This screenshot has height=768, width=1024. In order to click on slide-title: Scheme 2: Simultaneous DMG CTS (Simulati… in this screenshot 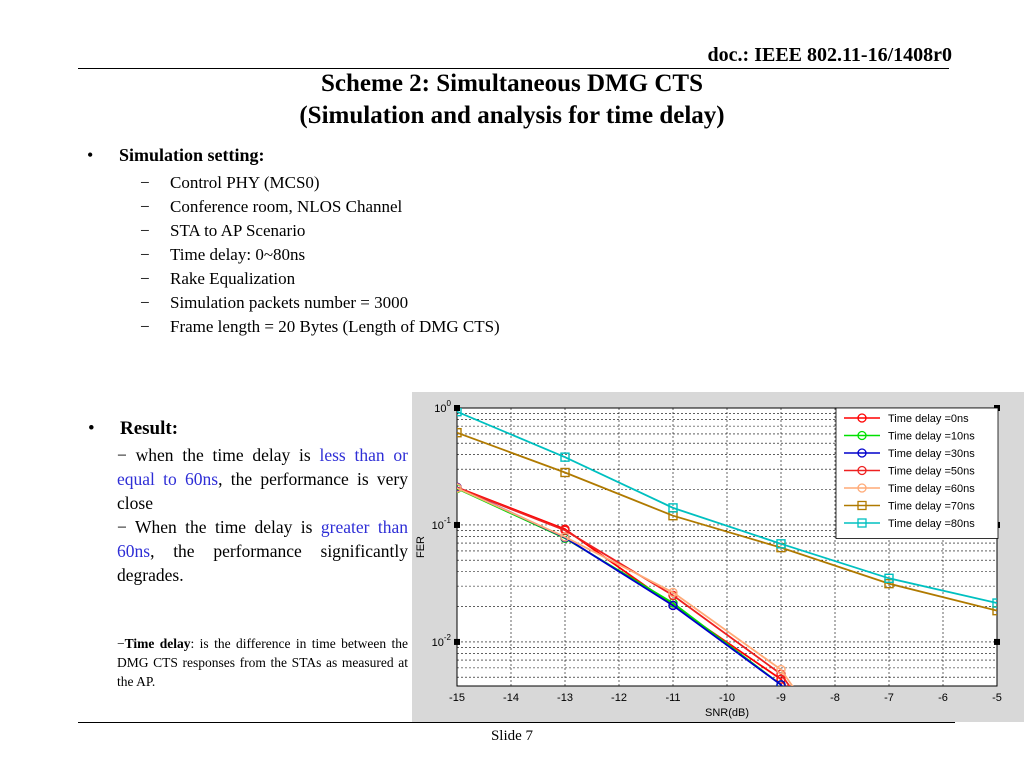, I will do `click(512, 100)`.